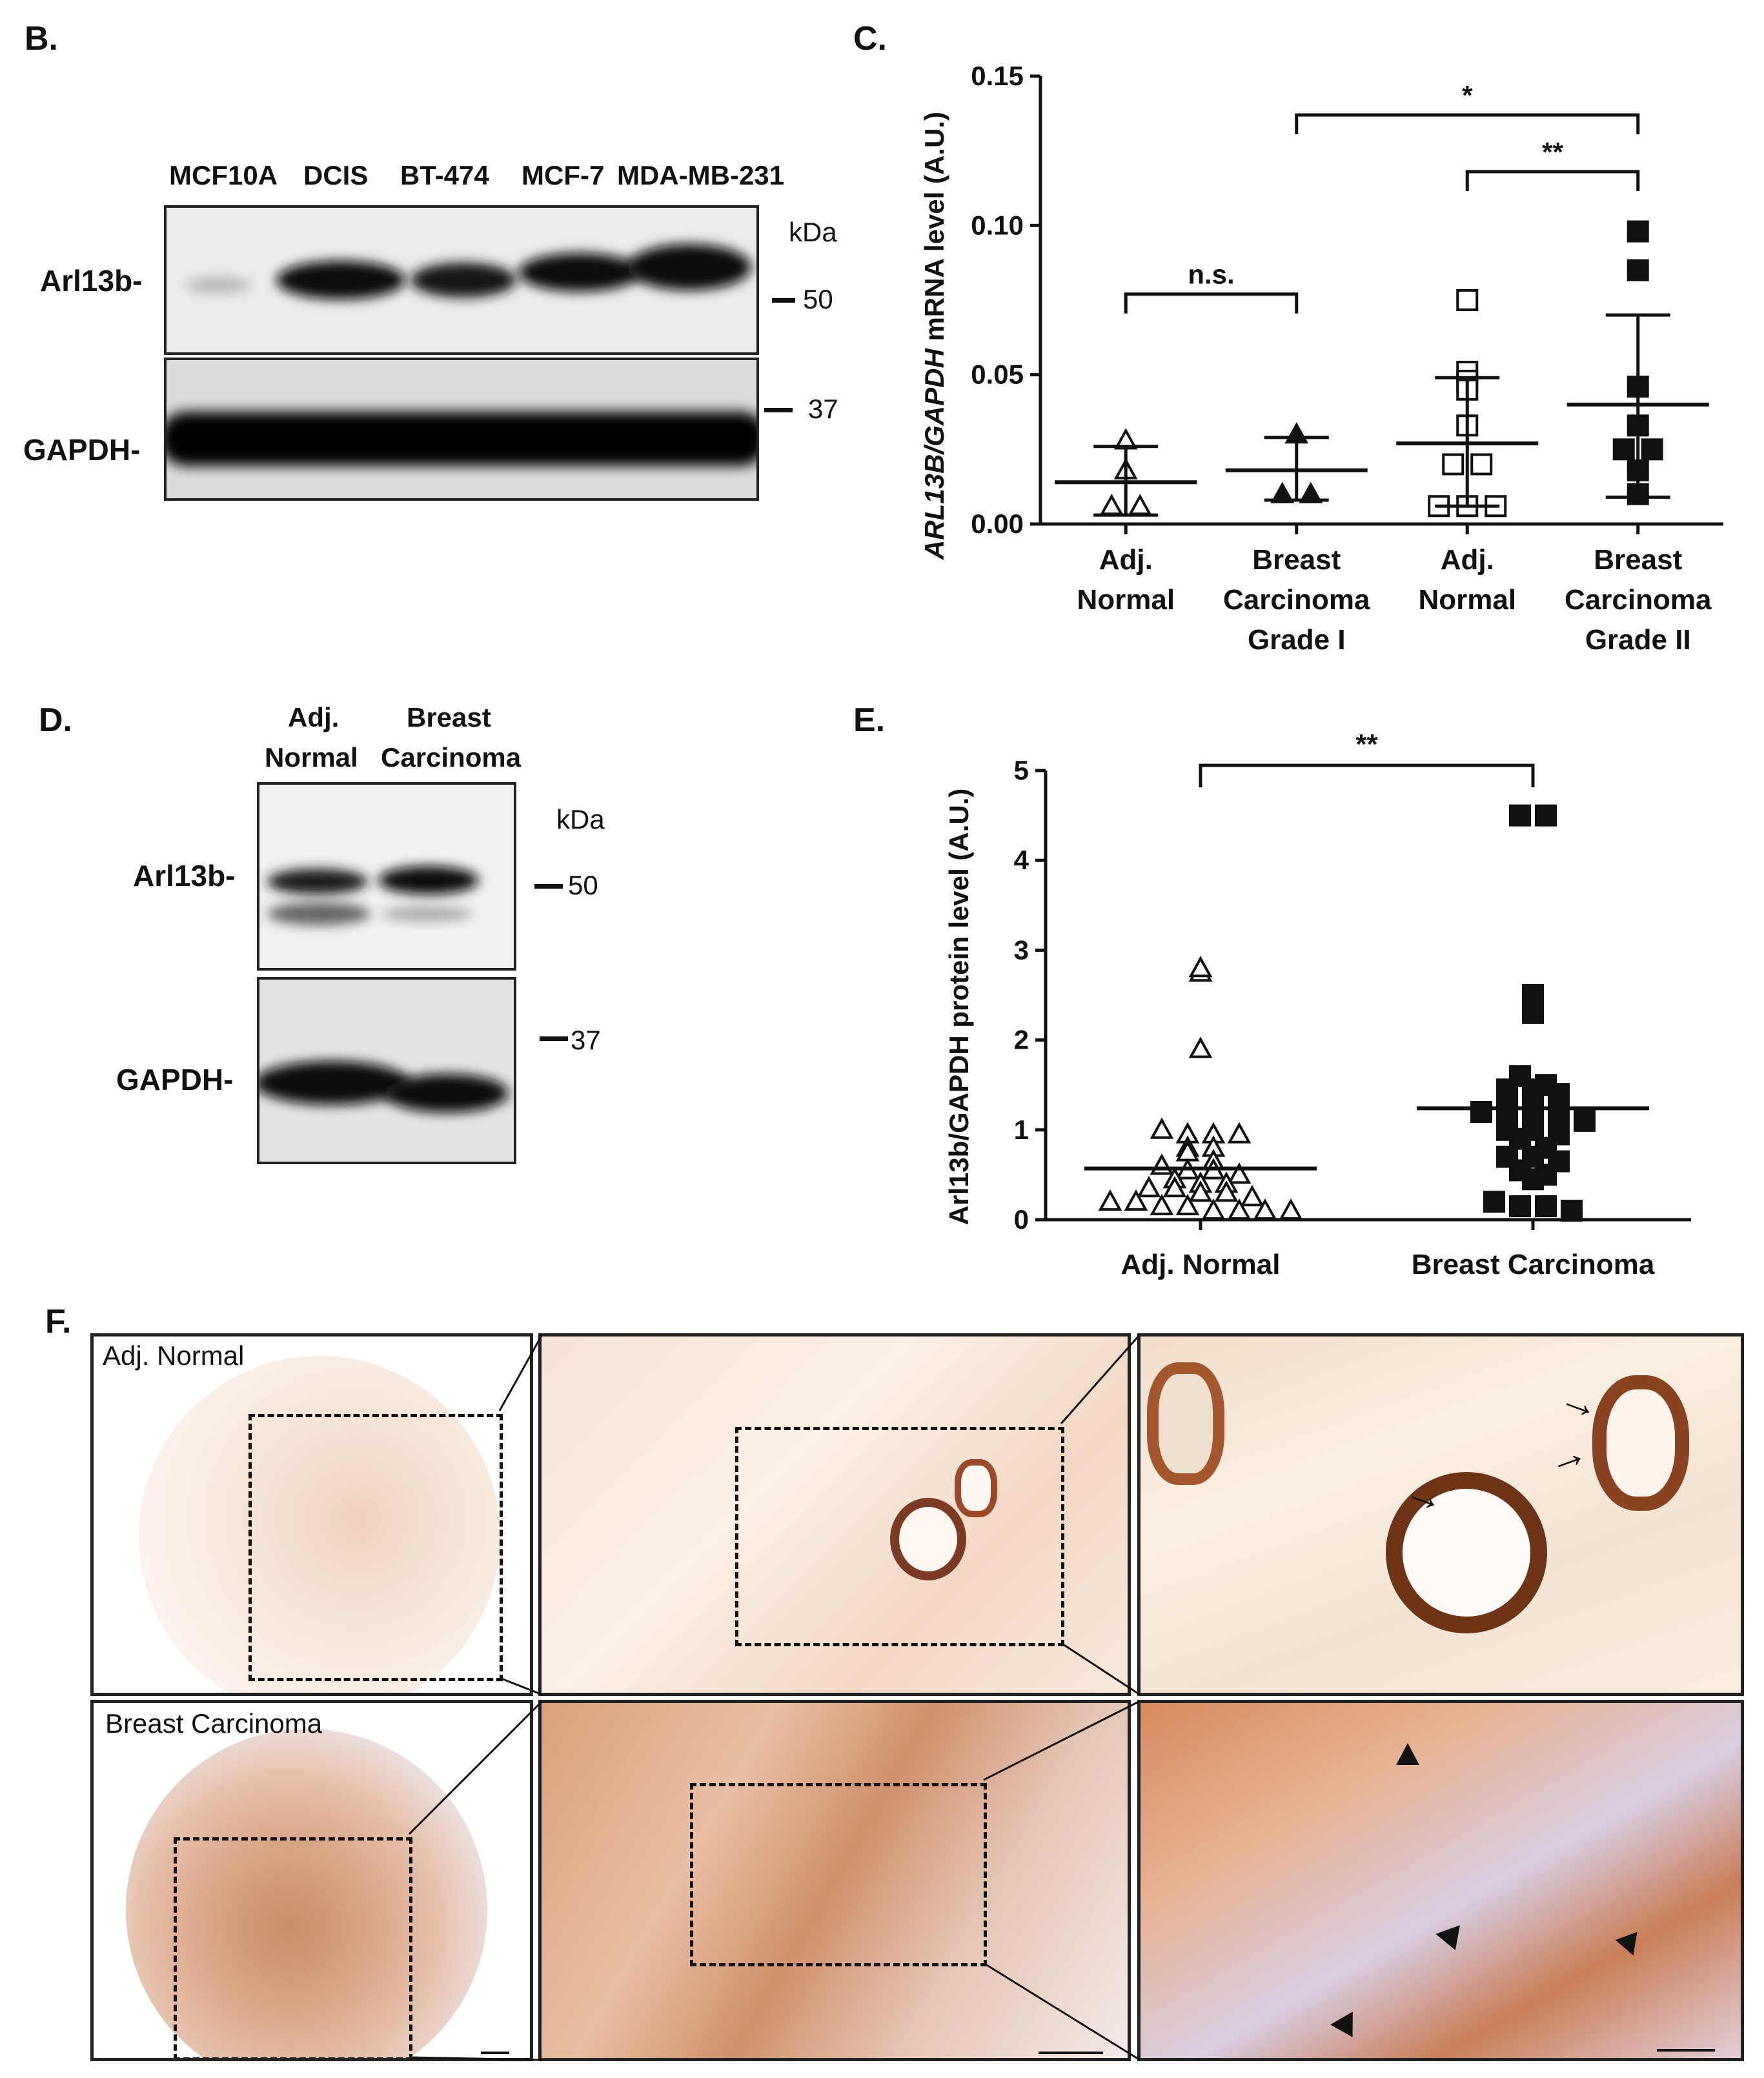 This screenshot has width=1764, height=2078. What do you see at coordinates (447, 1093) in the screenshot?
I see `band-d-gapdh-bc` at bounding box center [447, 1093].